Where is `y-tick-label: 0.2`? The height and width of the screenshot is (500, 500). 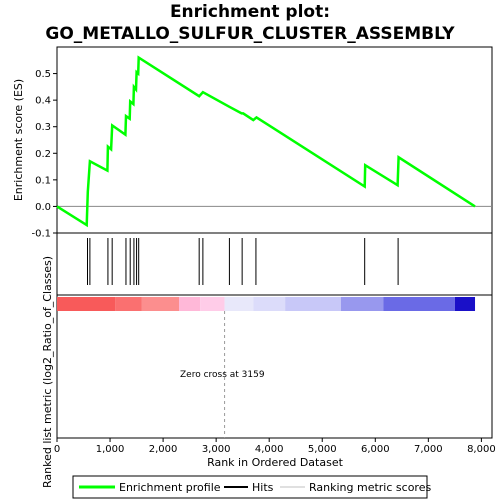 y-tick-label: 0.2 is located at coordinates (43, 154).